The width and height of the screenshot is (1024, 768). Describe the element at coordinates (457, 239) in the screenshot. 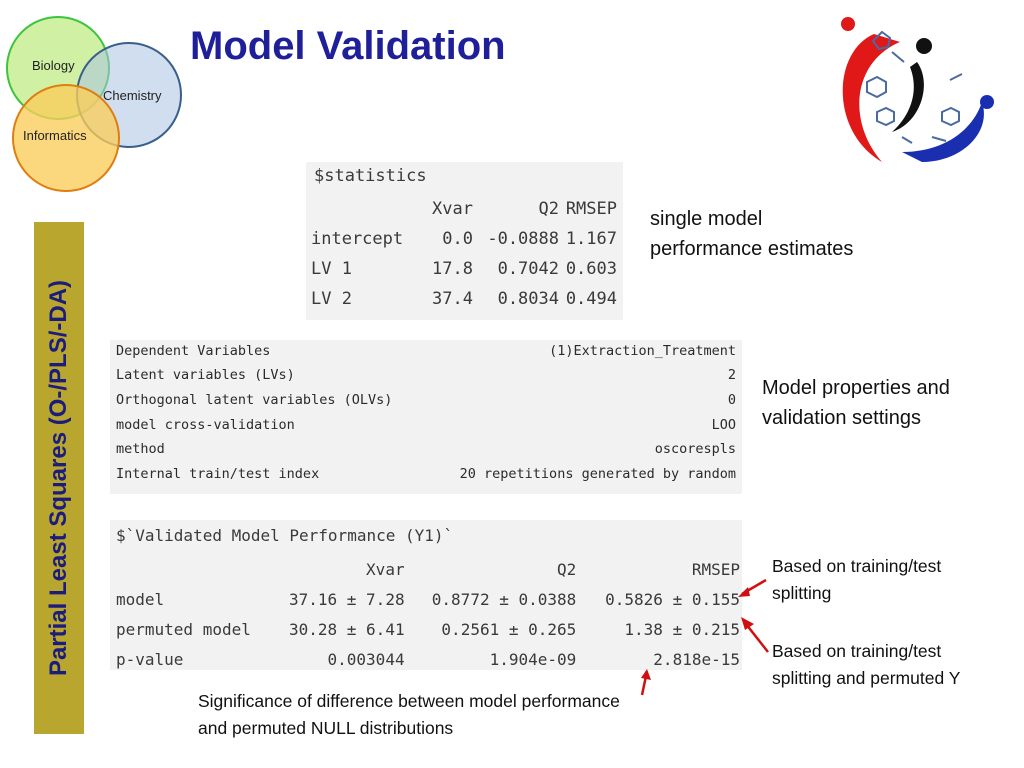

I see `table-cell: 0.0` at that location.